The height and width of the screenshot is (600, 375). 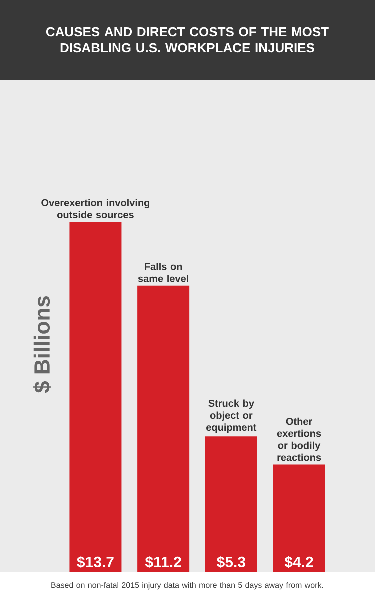 I want to click on chart-title: CAUSES AND DIRECT COSTS OF THE MOST DISABLING U.S. WORKPLACE INJURIES, so click(x=187, y=40).